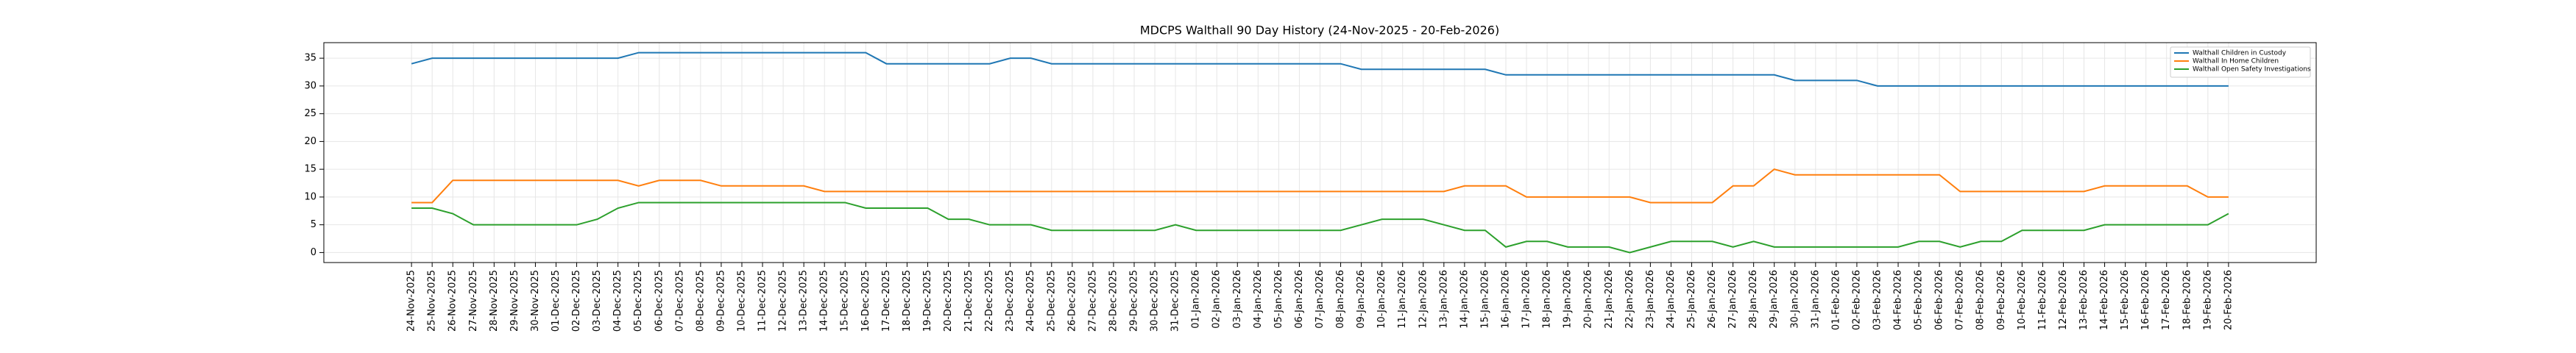  I want to click on x-tick-label: 13-Feb-2026, so click(2084, 300).